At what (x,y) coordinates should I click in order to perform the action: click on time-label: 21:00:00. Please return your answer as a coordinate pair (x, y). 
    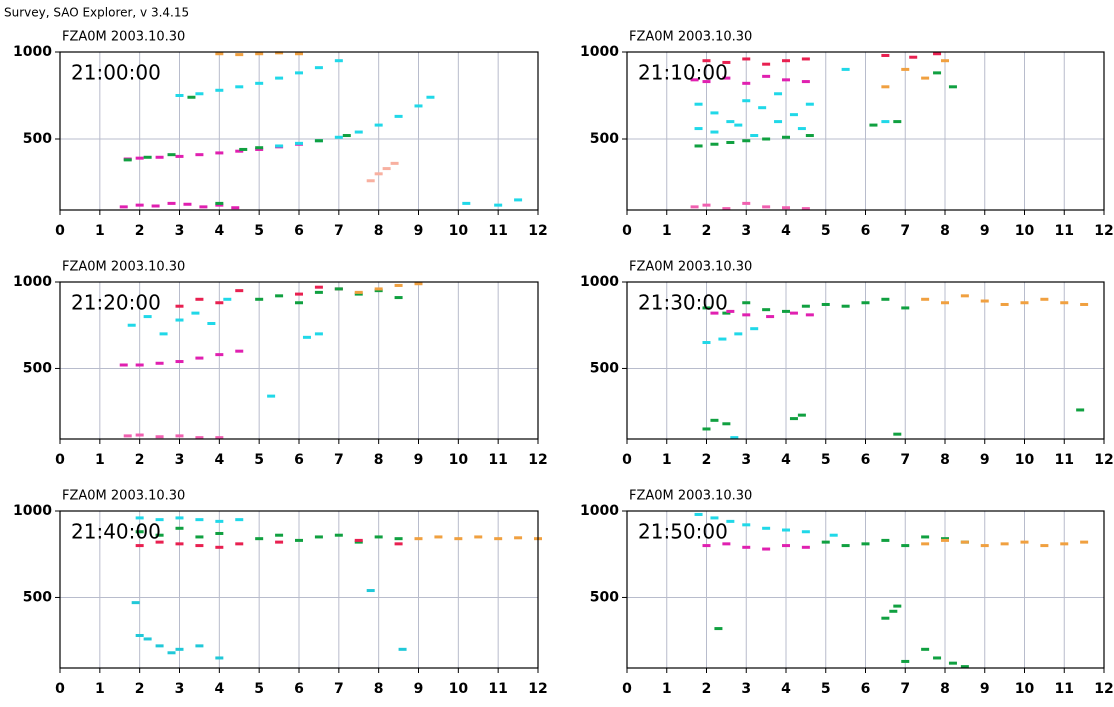
    Looking at the image, I should click on (116, 73).